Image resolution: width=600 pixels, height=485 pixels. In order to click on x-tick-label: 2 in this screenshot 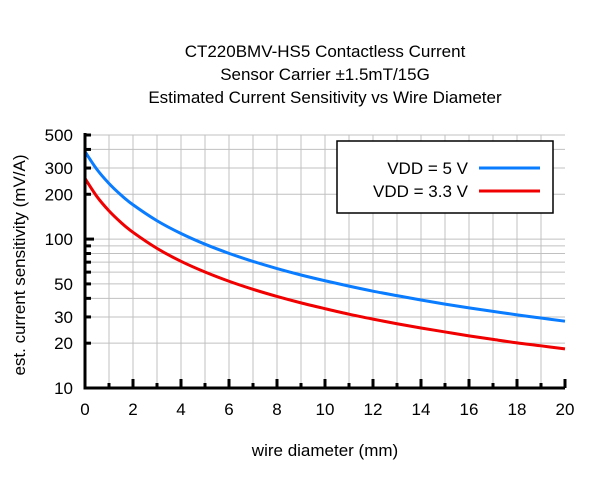, I will do `click(132, 409)`.